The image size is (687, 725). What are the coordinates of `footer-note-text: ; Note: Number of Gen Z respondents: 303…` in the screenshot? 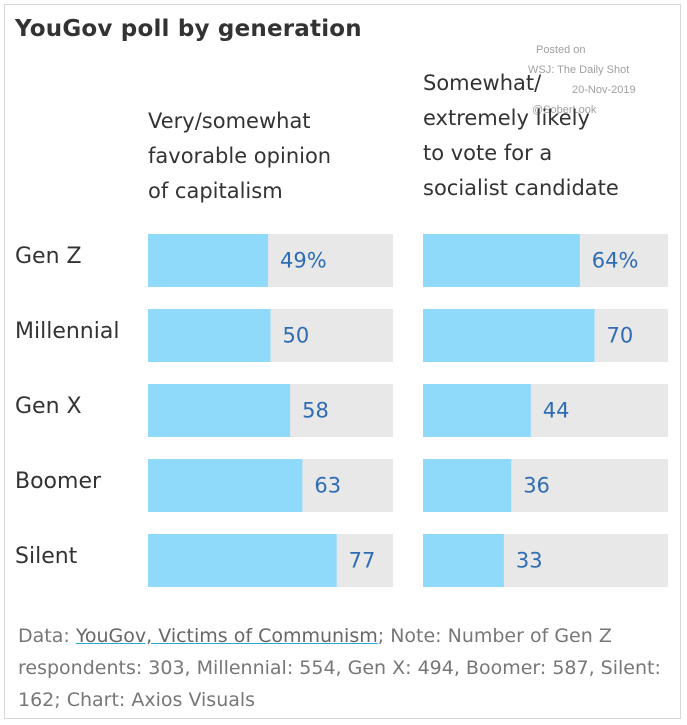 It's located at (339, 668).